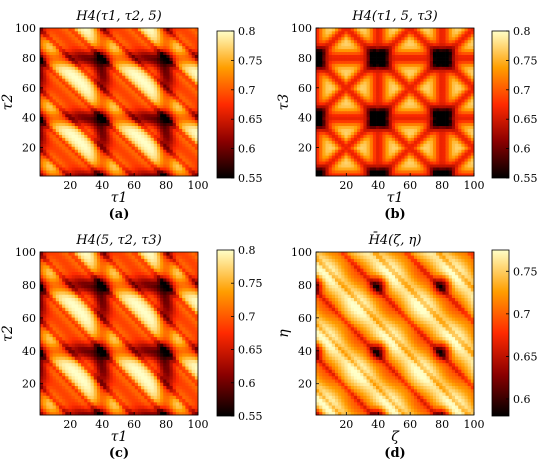  Describe the element at coordinates (119, 102) in the screenshot. I see `plot-frame` at that location.